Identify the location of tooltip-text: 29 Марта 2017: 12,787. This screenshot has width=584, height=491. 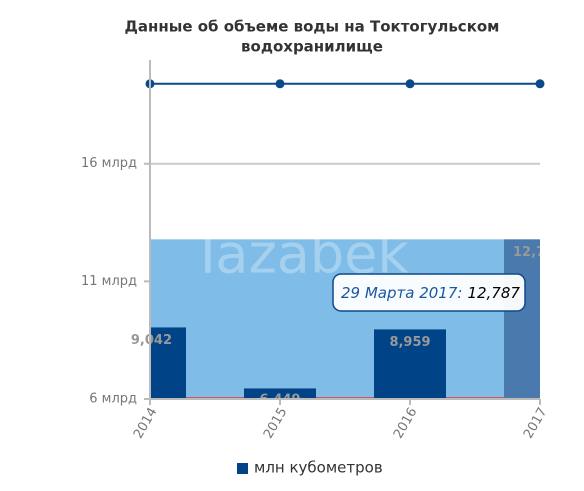
(430, 293).